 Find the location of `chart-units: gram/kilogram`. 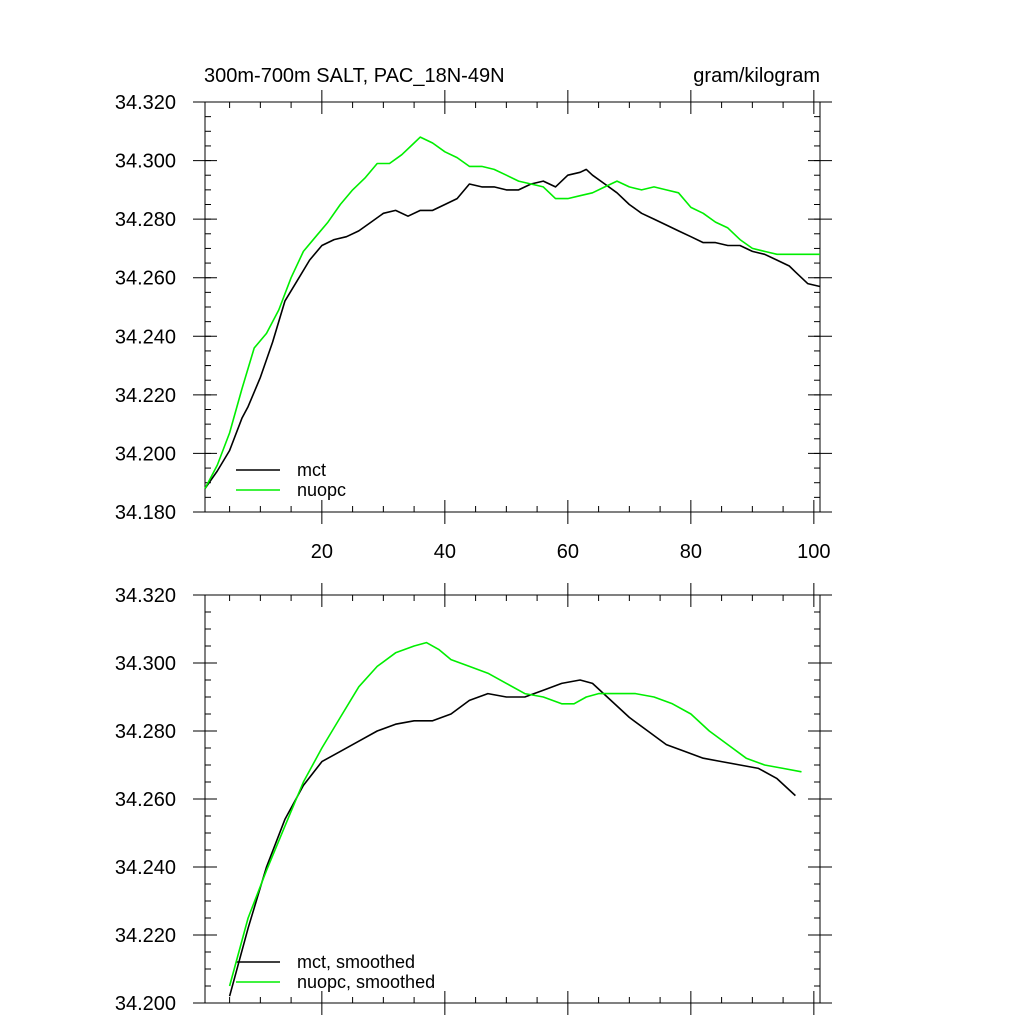

chart-units: gram/kilogram is located at coordinates (756, 76).